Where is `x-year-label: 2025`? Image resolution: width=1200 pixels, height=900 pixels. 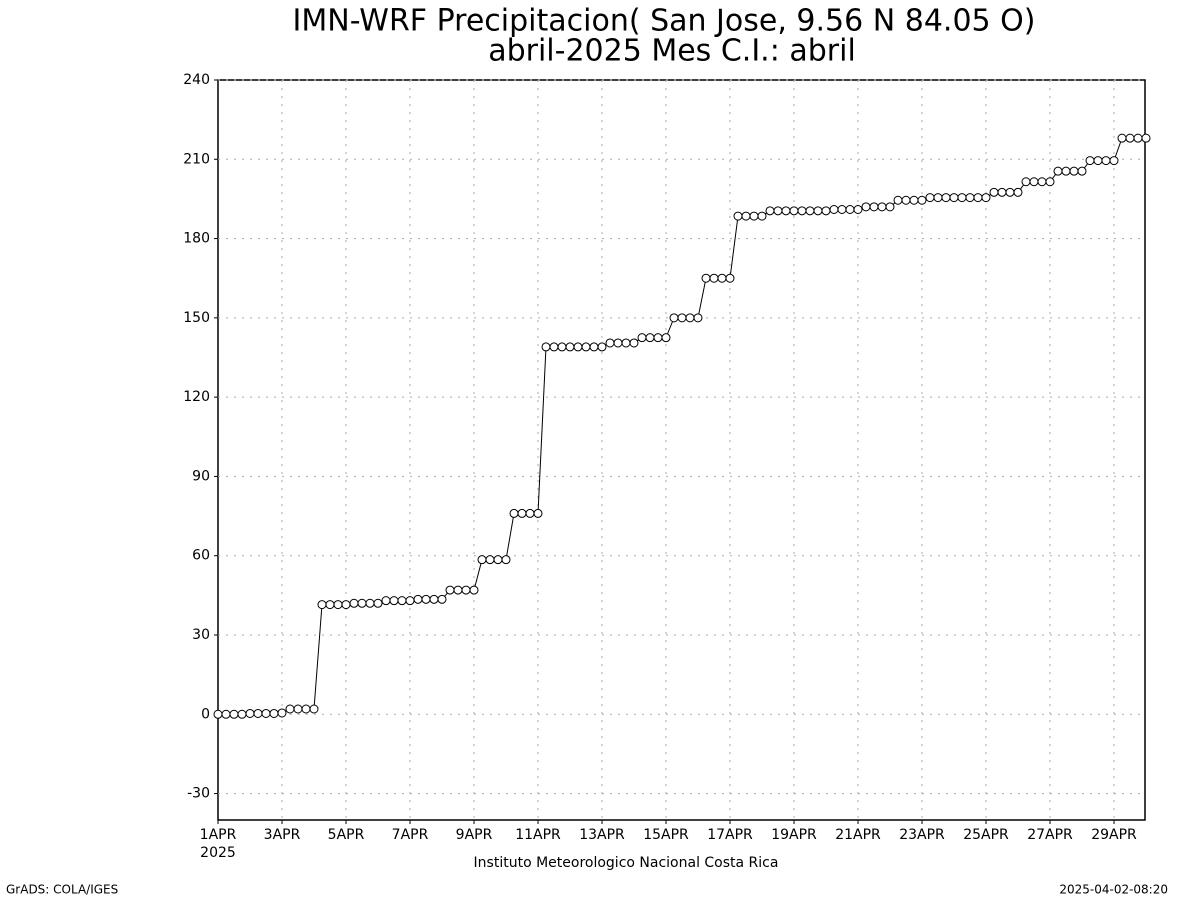
x-year-label: 2025 is located at coordinates (218, 853).